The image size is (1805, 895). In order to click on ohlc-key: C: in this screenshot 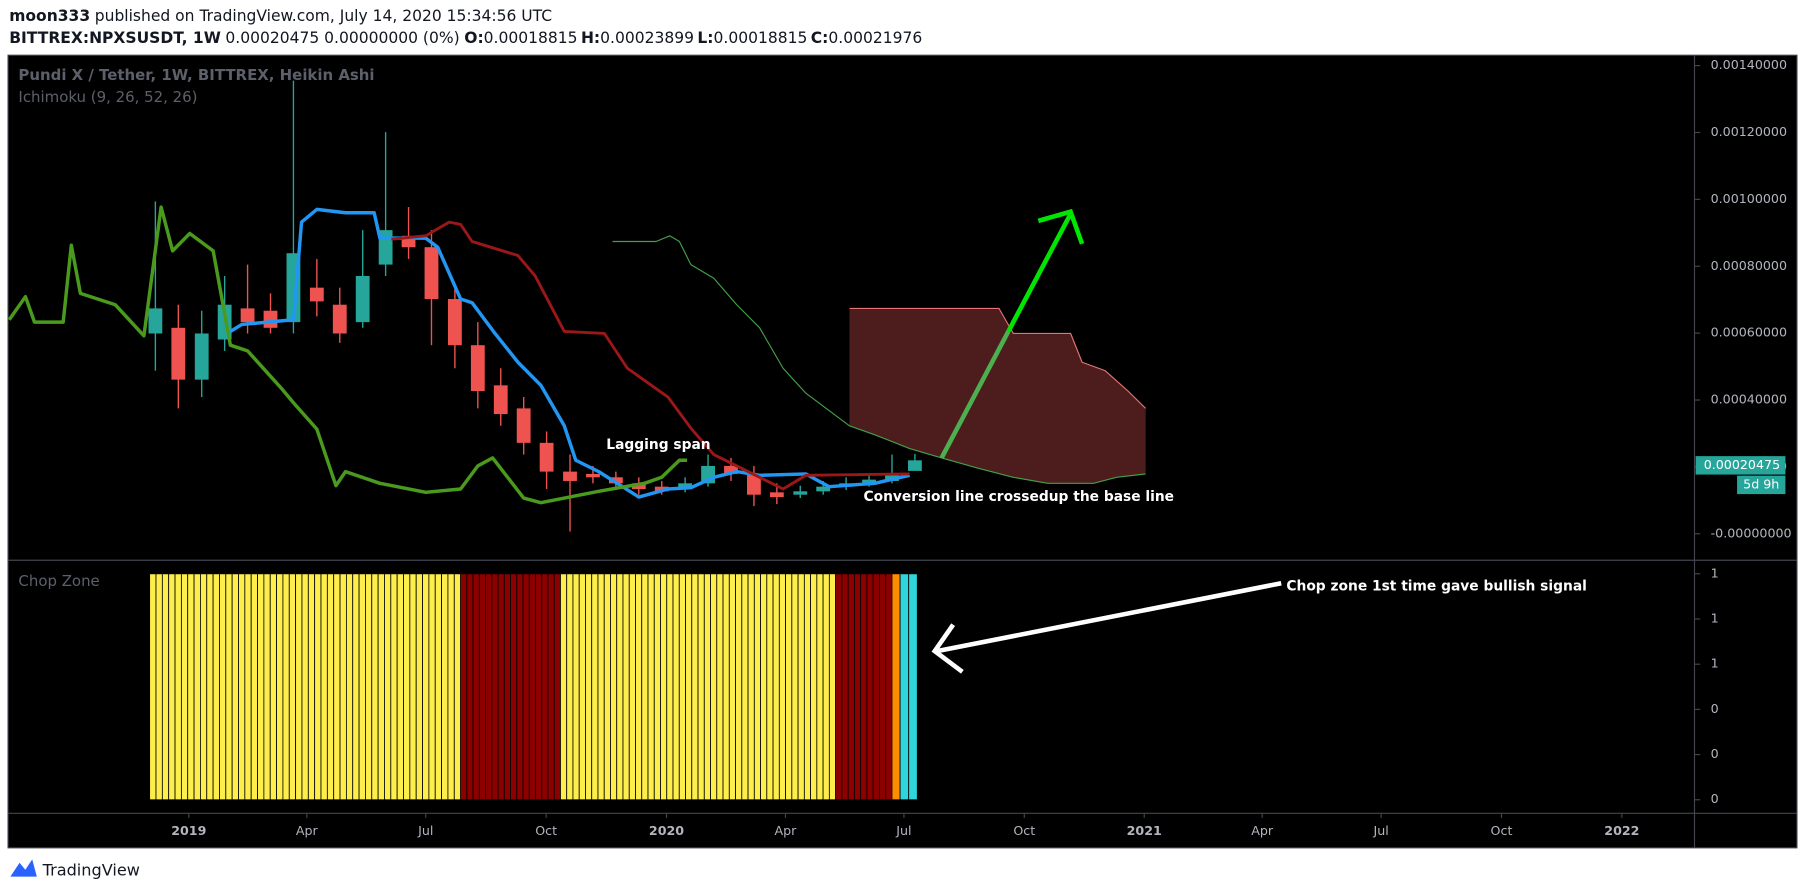, I will do `click(820, 37)`.